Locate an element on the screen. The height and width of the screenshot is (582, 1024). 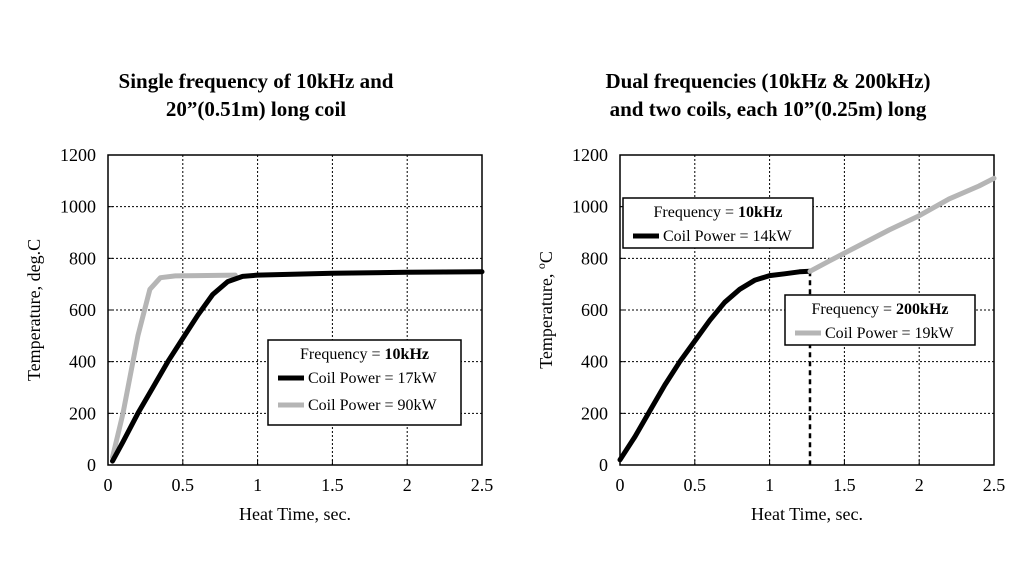
legend-entry-label: Coil Power = 90kW is located at coordinates (372, 405).